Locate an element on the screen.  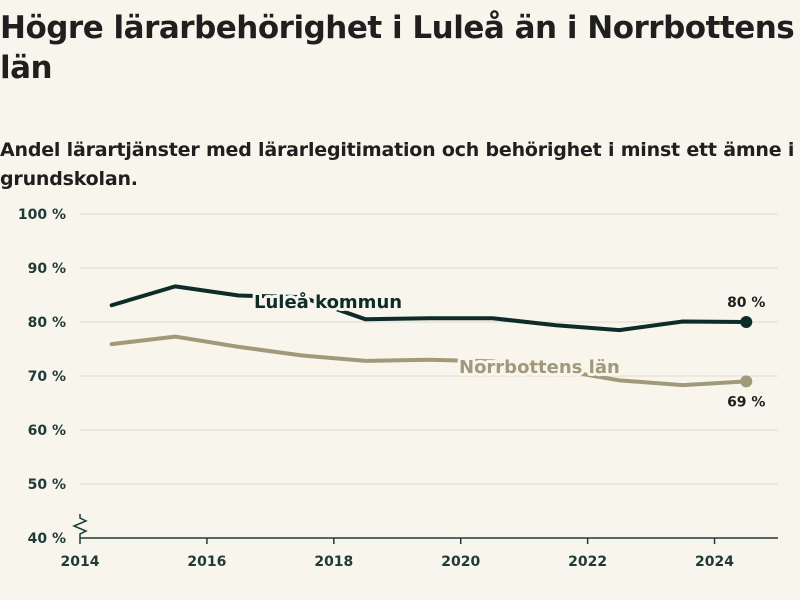
series-label-lulea: Luleå kommun is located at coordinates (328, 302).